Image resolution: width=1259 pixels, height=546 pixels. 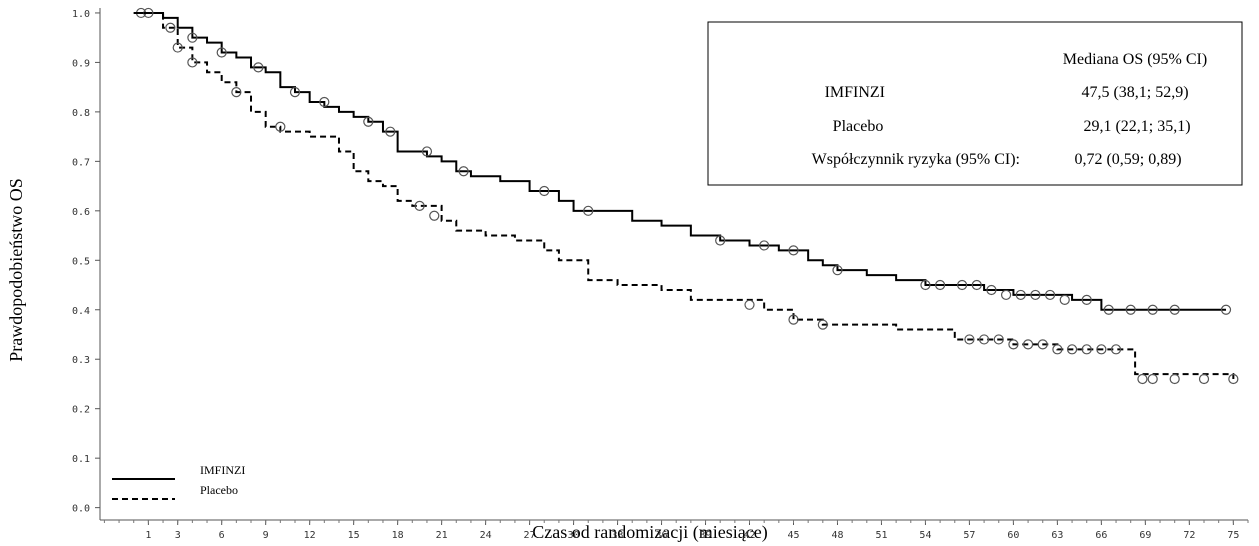 What do you see at coordinates (1127, 159) in the screenshot?
I see `summary-value: 0,72 (0,59; 0,89)` at bounding box center [1127, 159].